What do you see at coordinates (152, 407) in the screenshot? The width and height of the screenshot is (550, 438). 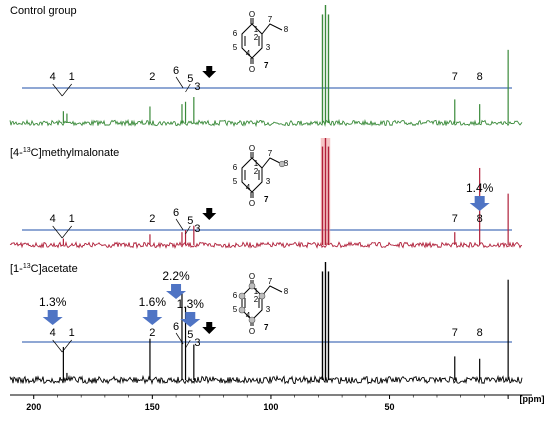 I see `axis-tick-label: 150` at bounding box center [152, 407].